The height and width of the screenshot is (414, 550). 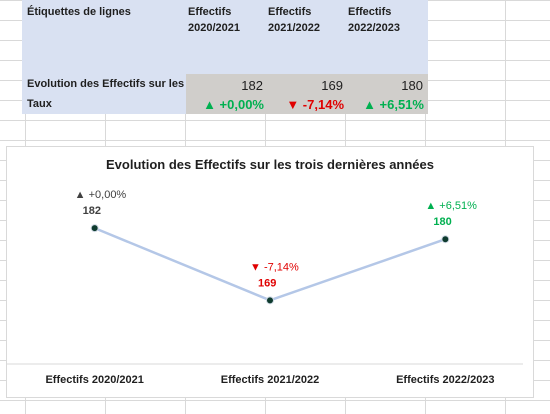 I want to click on x-tick-label: Effectifs 2021/2022, so click(x=270, y=380).